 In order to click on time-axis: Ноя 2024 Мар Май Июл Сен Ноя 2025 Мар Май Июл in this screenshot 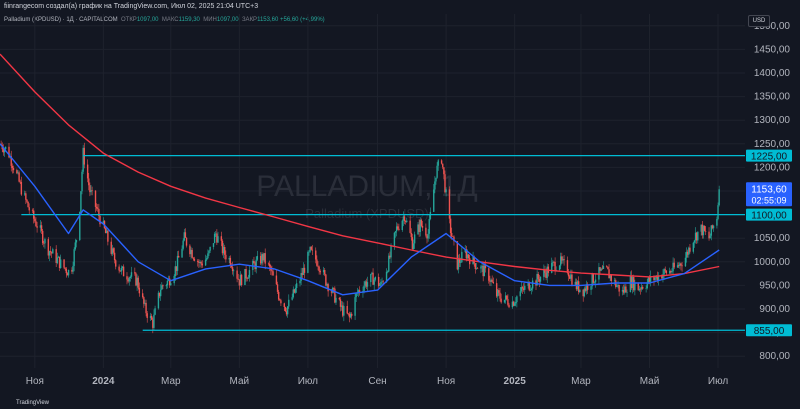, I will do `click(377, 381)`.